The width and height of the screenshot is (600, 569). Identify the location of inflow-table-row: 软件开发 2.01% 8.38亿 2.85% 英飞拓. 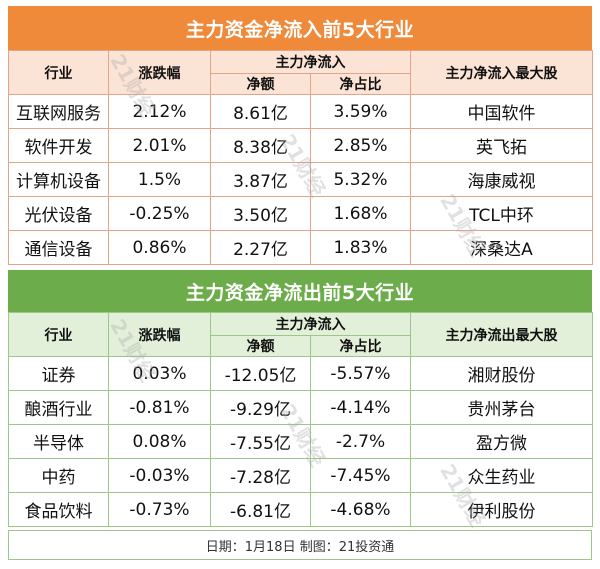
(300, 145).